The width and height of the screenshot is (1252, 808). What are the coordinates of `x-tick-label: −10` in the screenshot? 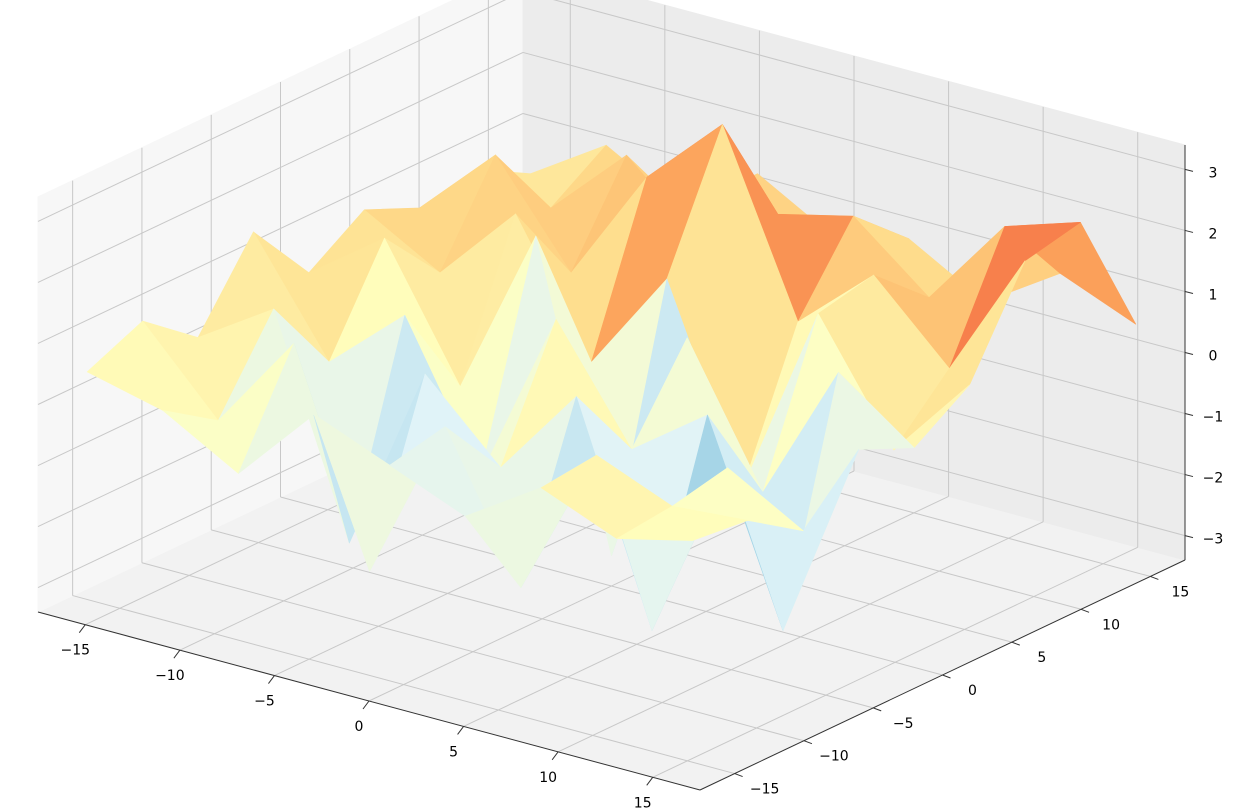 It's located at (170, 676).